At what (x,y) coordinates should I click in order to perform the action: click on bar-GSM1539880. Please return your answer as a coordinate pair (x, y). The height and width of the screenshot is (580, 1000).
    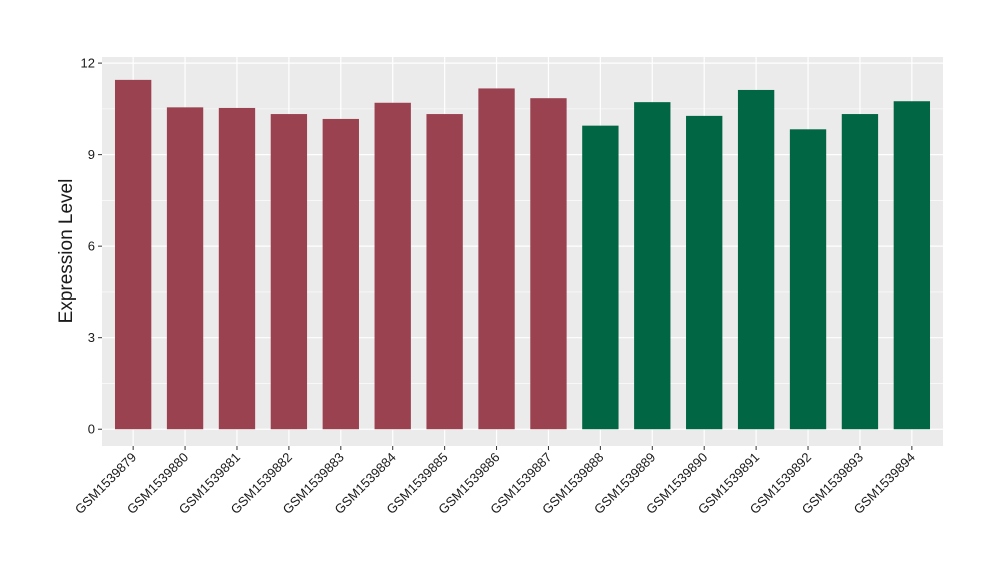
    Looking at the image, I should click on (185, 268).